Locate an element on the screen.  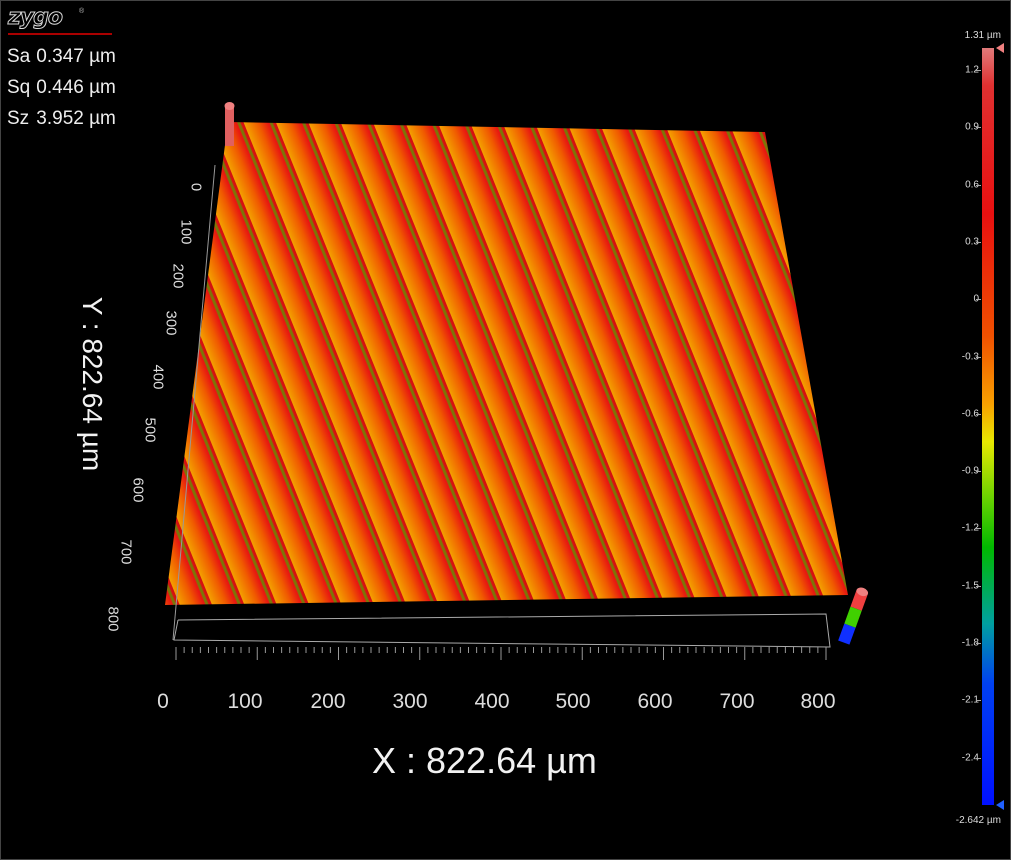
y-tick-label: 0 is located at coordinates (196, 187).